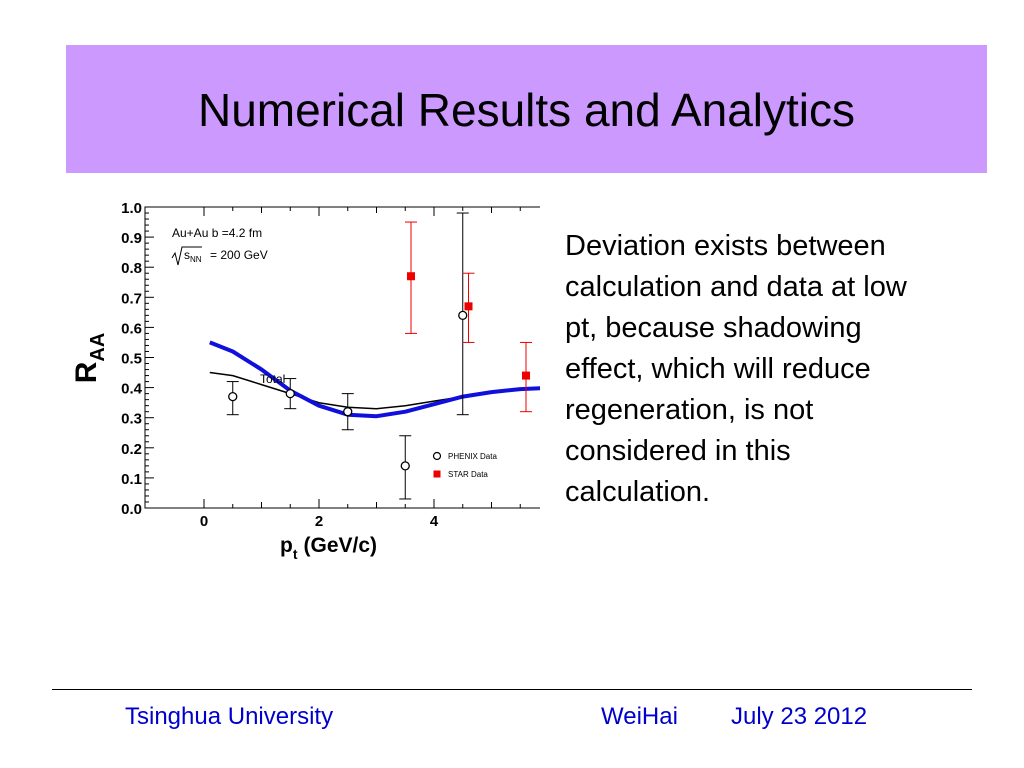  Describe the element at coordinates (472, 456) in the screenshot. I see `legend-label-phenix: PHENIX Data` at that location.